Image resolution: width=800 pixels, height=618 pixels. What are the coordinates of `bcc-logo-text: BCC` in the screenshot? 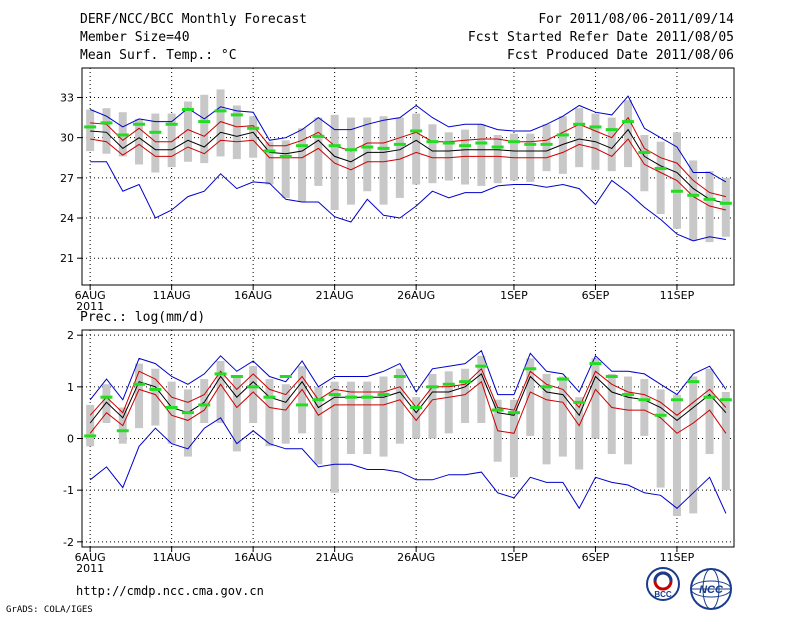 It's located at (663, 594).